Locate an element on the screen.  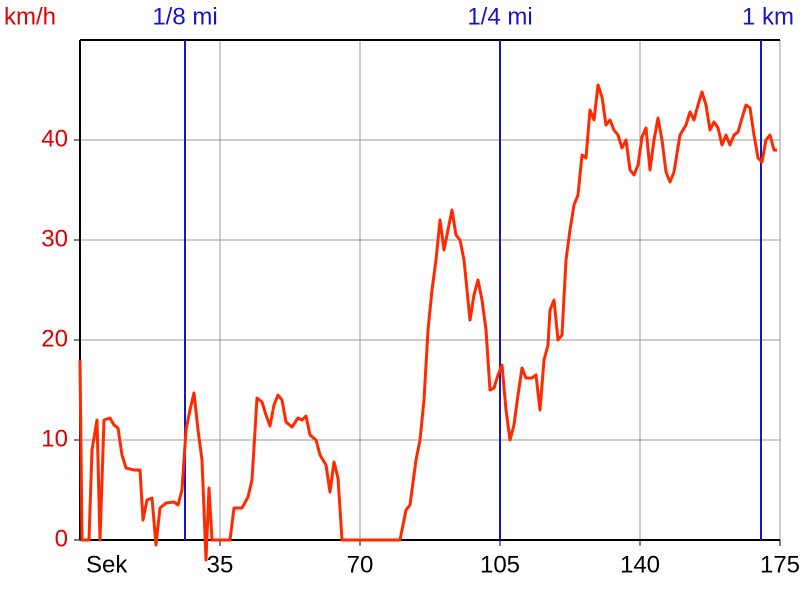
y-axis-label: km/h is located at coordinates (30, 16).